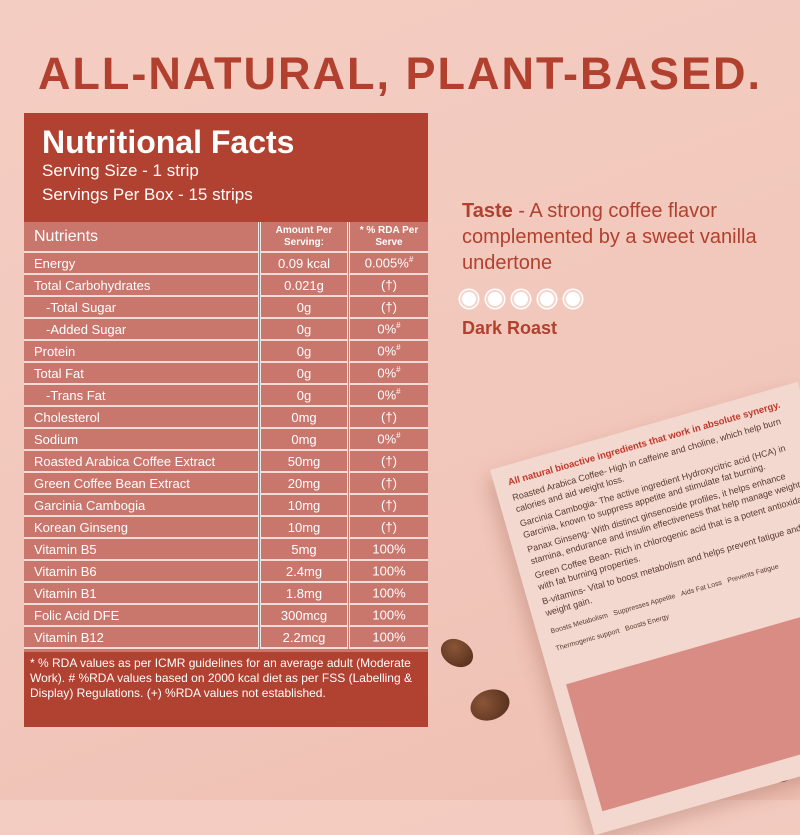 The image size is (800, 835). What do you see at coordinates (386, 263) in the screenshot?
I see `rda-value: 0.005%` at bounding box center [386, 263].